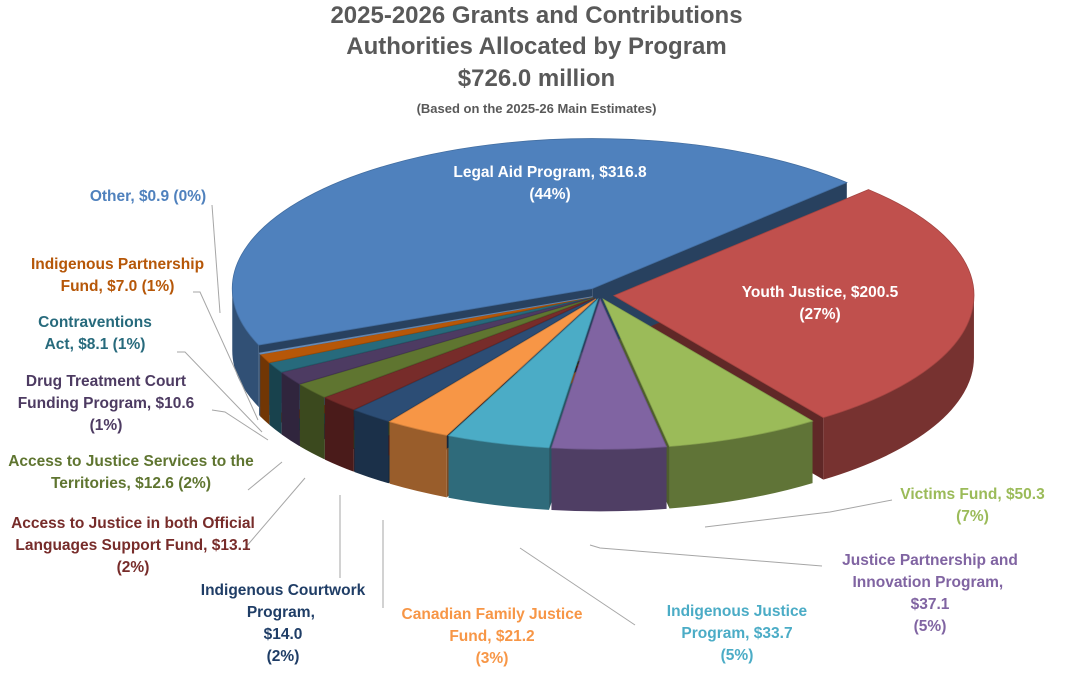 This screenshot has width=1073, height=675. I want to click on slice-side-other, so click(260, 385).